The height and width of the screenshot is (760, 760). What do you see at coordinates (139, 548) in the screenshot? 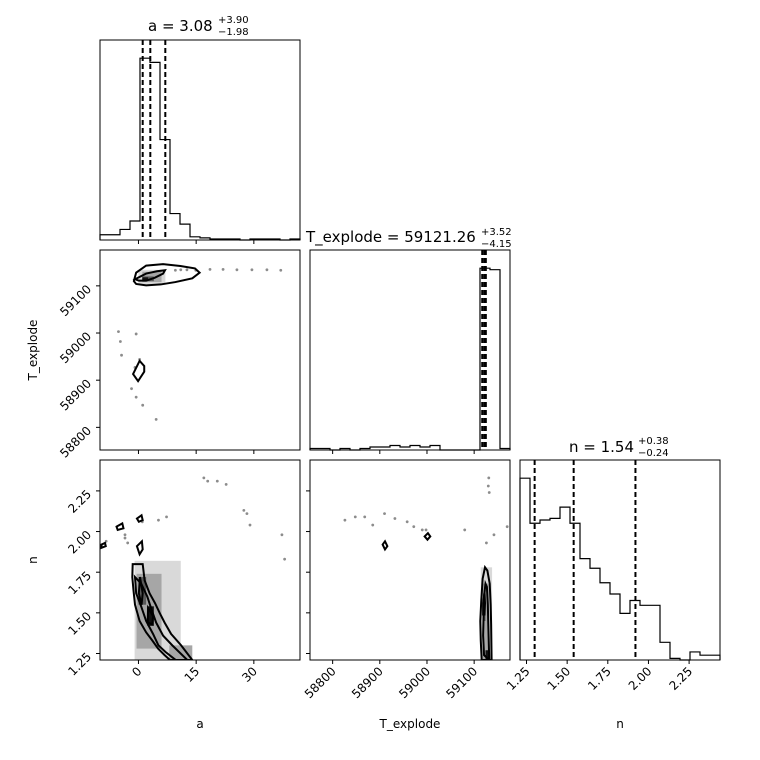
I see `contour-n_vs_a-small1` at bounding box center [139, 548].